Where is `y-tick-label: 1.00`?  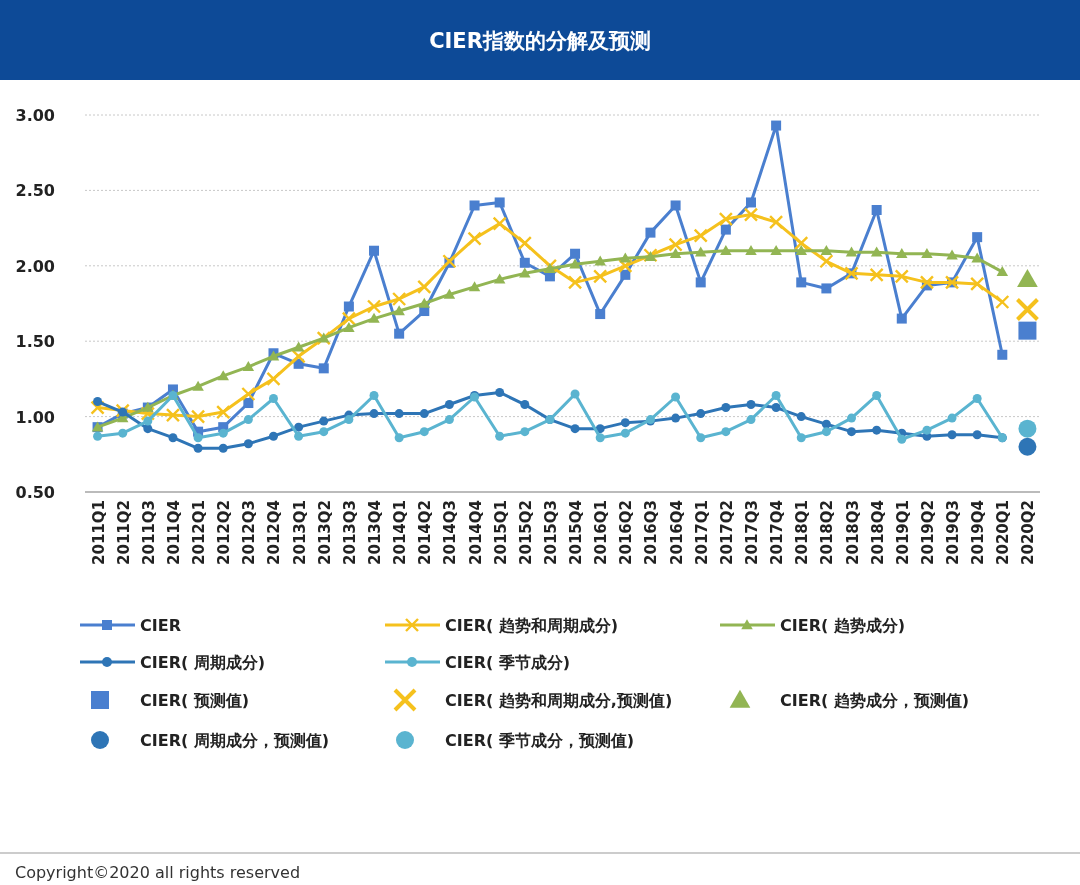
y-tick-label: 1.00 is located at coordinates (35, 417).